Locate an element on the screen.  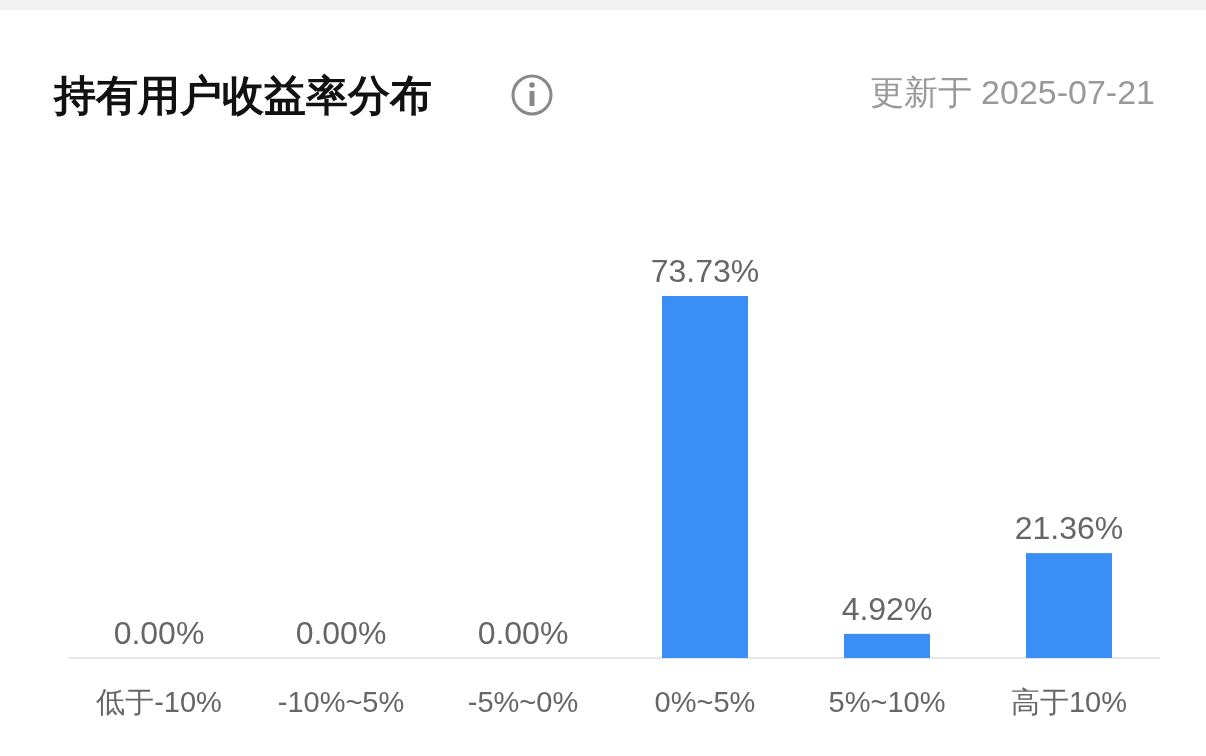
x-tick-label: 低于-10% is located at coordinates (159, 702).